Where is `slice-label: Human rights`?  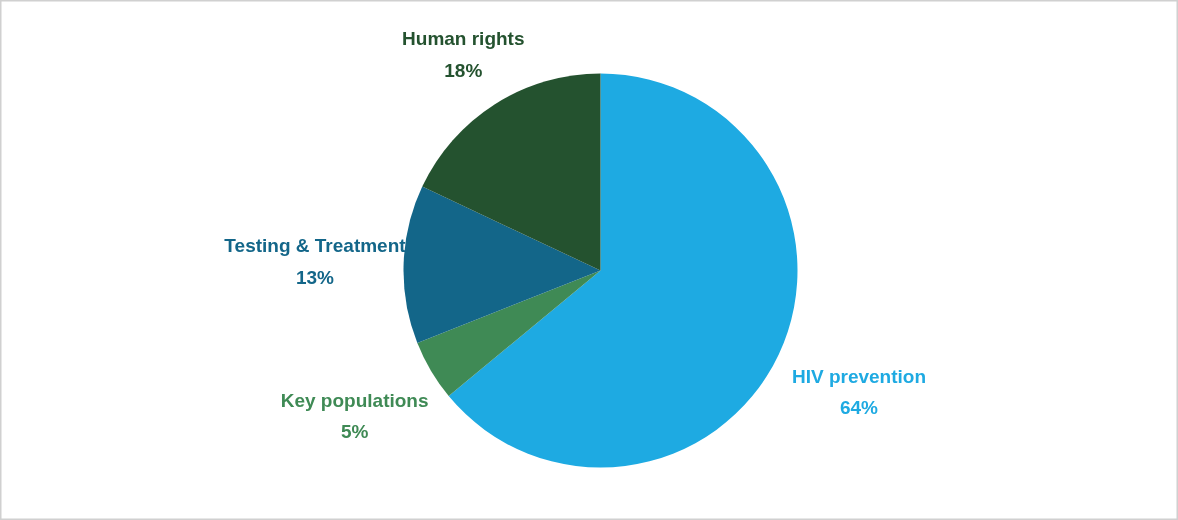 slice-label: Human rights is located at coordinates (463, 39).